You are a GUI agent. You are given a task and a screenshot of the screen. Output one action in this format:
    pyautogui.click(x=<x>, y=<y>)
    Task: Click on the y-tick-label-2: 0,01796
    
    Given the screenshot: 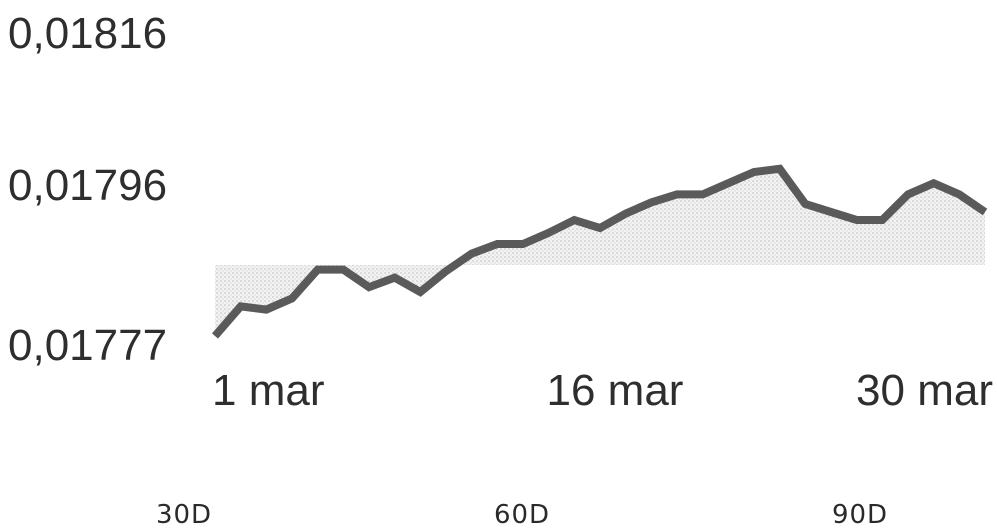 What is the action you would take?
    pyautogui.click(x=87, y=185)
    